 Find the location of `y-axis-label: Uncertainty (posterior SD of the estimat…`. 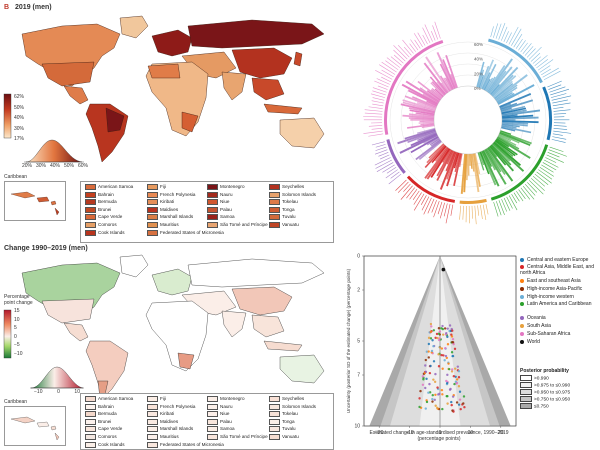

y-axis-label: Uncertainty (posterior SD of the estimat… is located at coordinates (348, 340).